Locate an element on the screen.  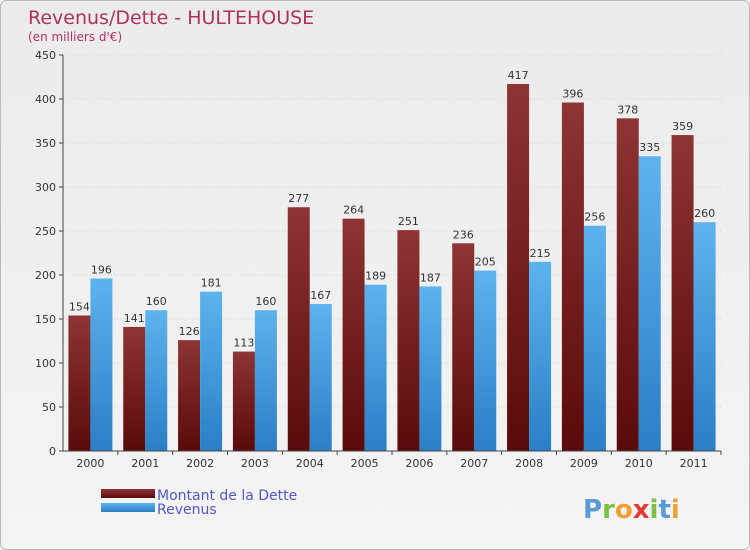
logo-letter: x is located at coordinates (641, 510).